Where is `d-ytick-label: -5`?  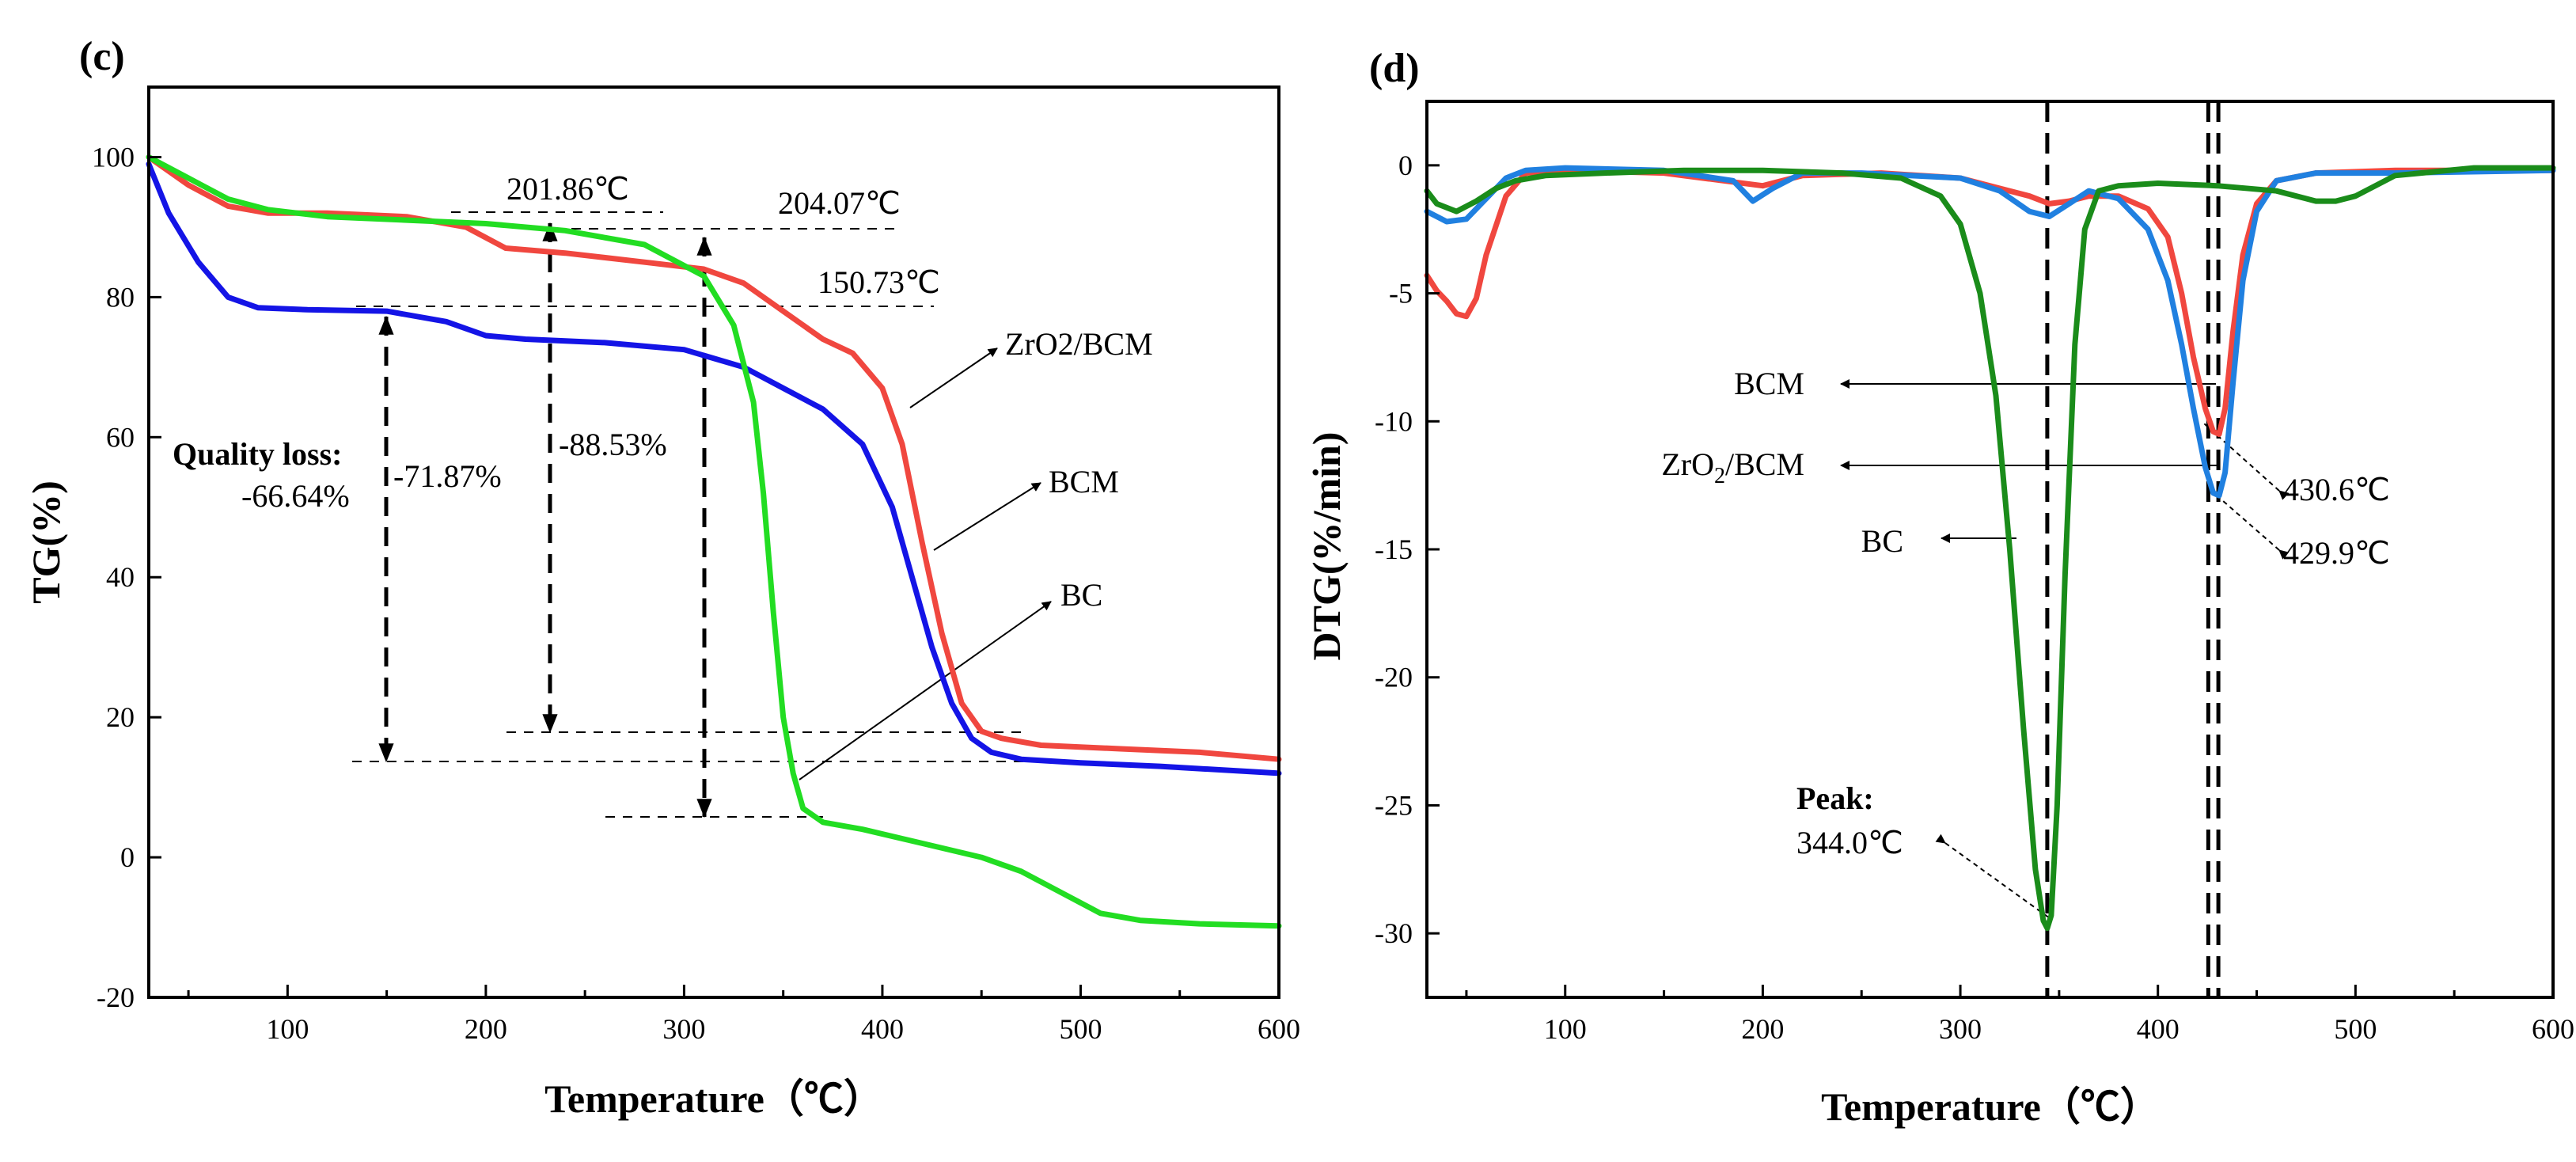
d-ytick-label: -5 is located at coordinates (1401, 293).